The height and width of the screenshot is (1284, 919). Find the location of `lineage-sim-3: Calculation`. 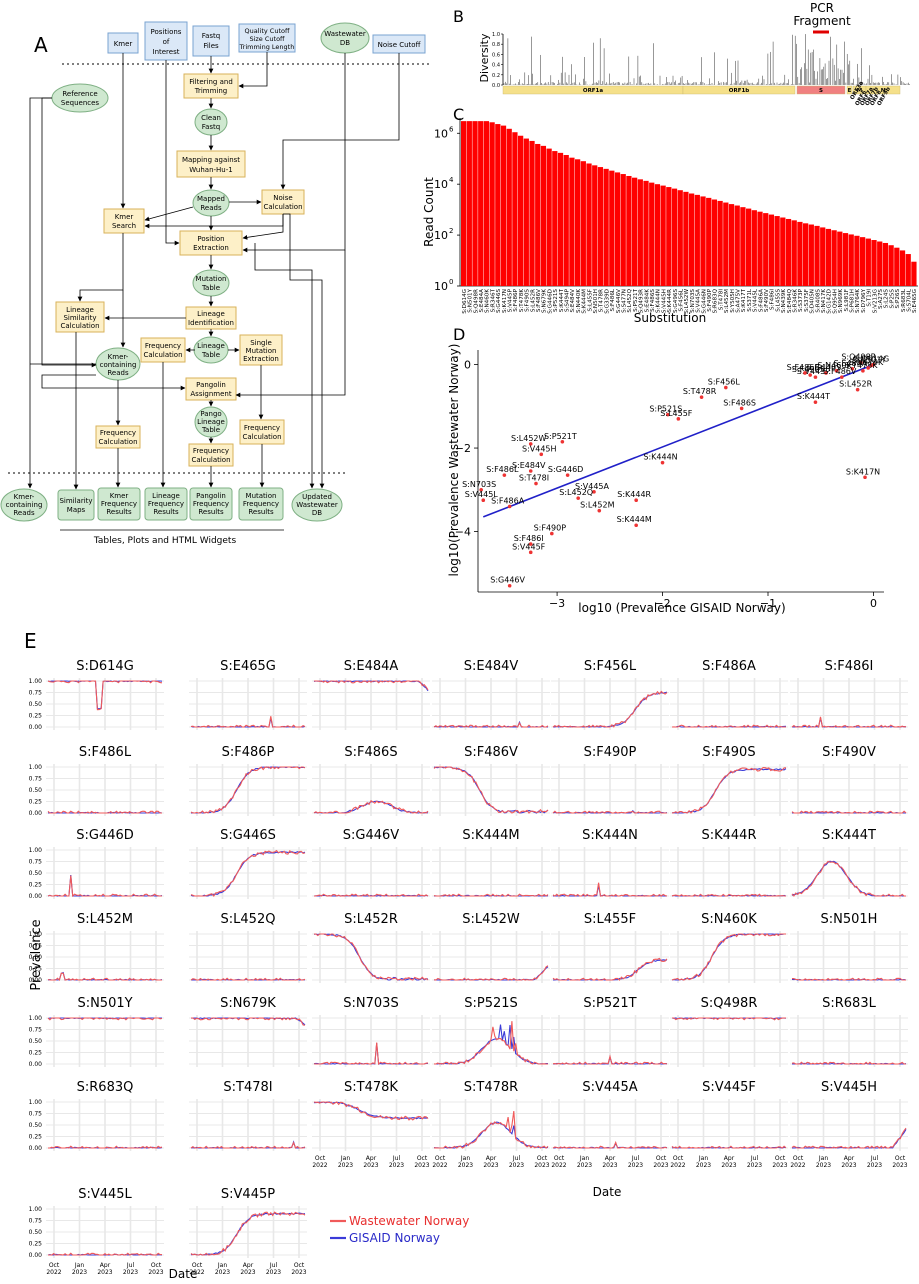

lineage-sim-3: Calculation is located at coordinates (79, 326).